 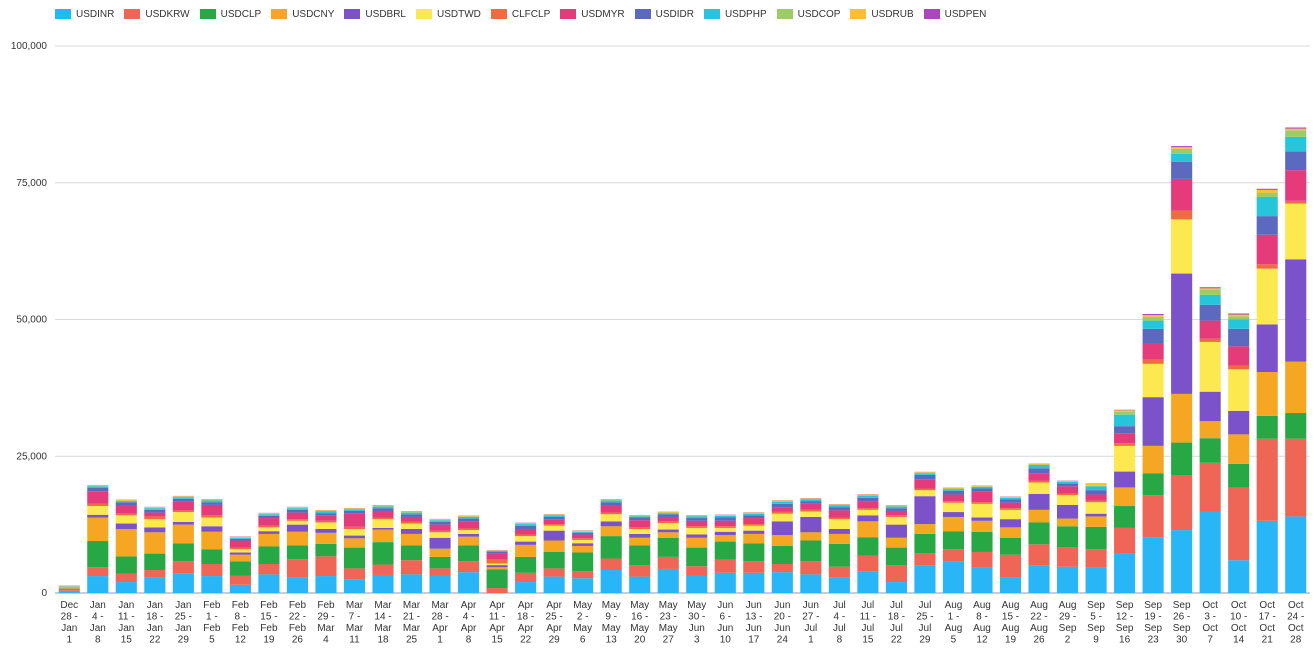 I want to click on legend-item: USDCNY, so click(x=302, y=14).